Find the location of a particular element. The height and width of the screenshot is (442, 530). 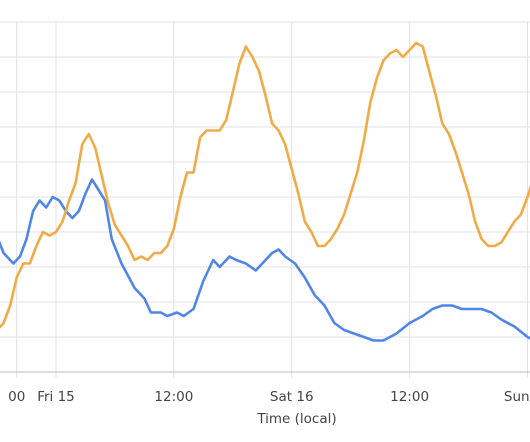

x-tick-label: Fri 15 is located at coordinates (56, 397).